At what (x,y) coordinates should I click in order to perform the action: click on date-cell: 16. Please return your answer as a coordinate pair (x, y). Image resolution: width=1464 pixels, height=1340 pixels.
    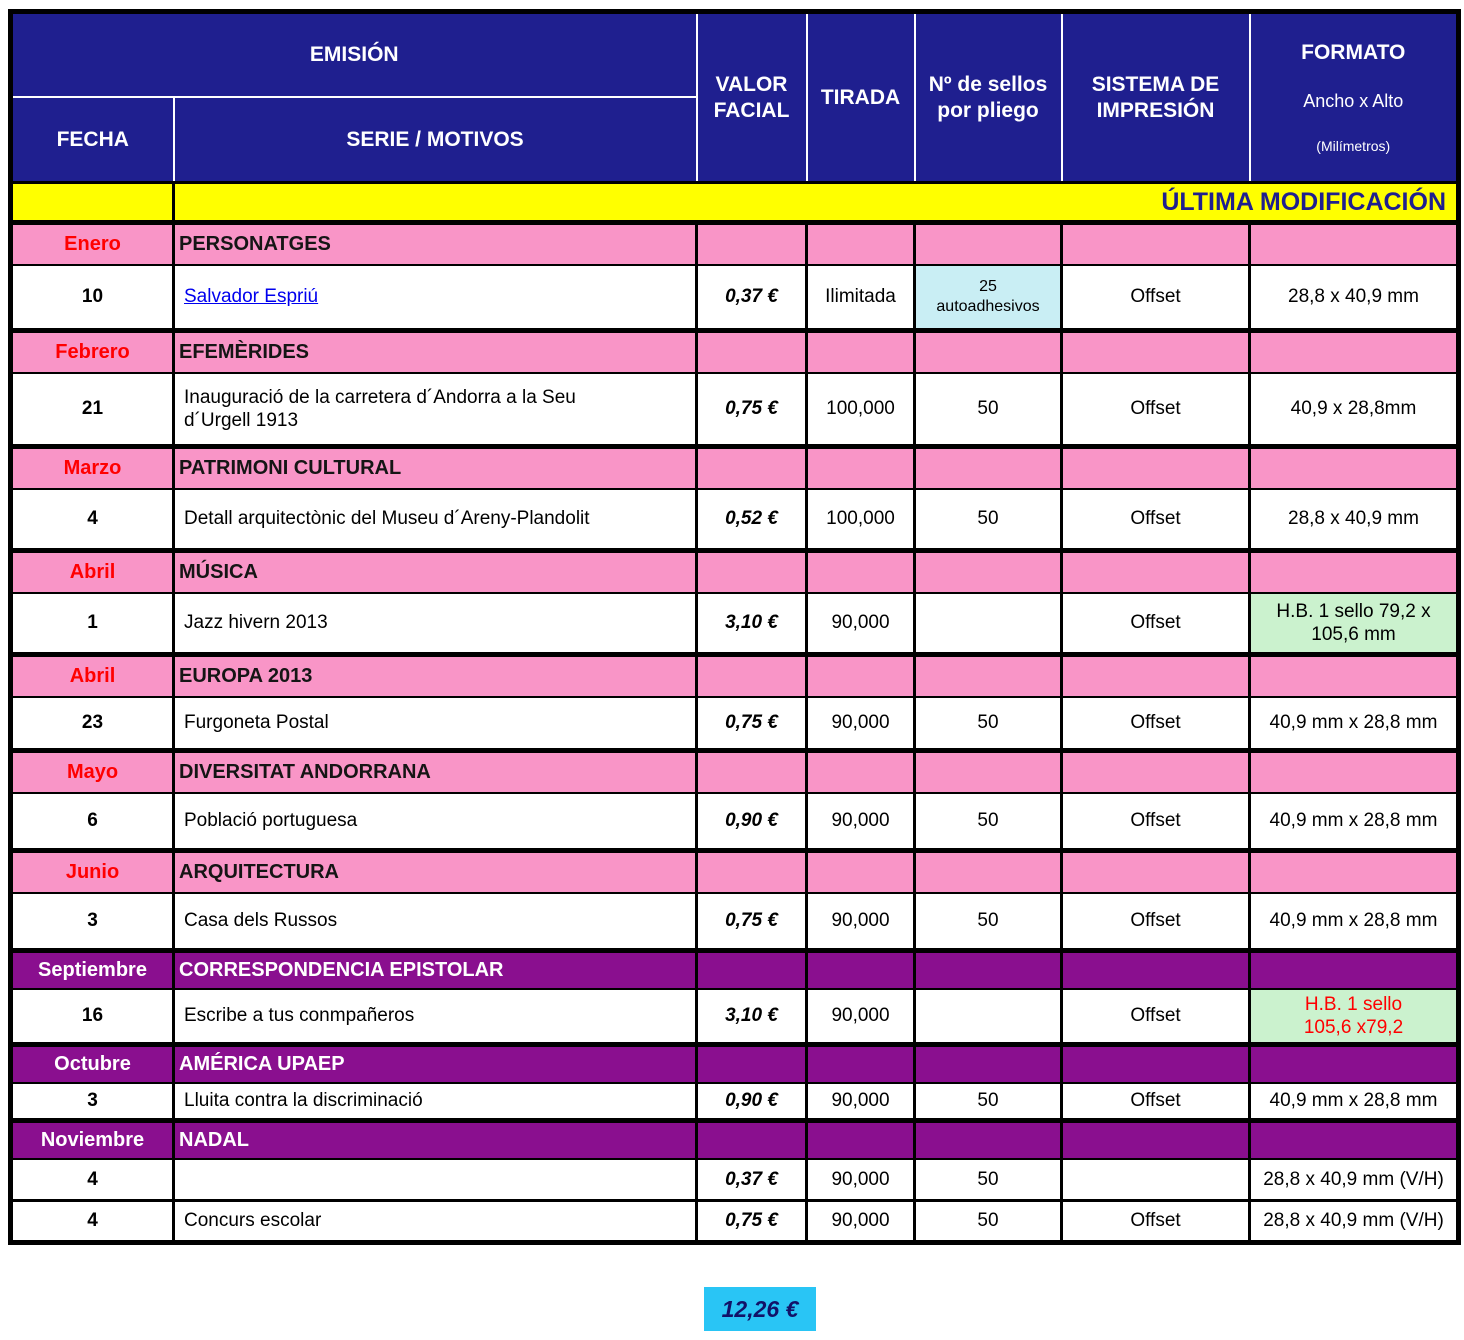
    Looking at the image, I should click on (92, 1017).